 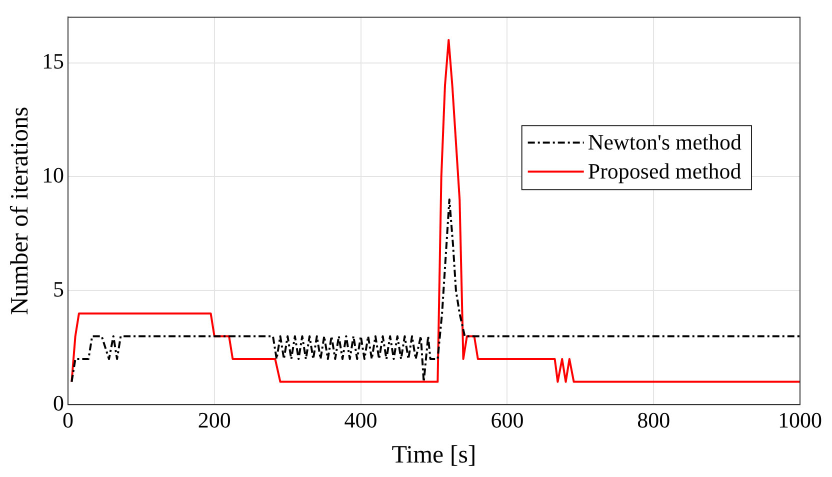 I want to click on legend-label: Proposed method, so click(x=665, y=171).